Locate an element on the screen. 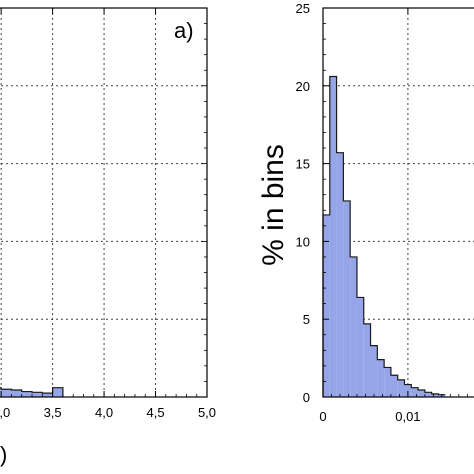  panel-b-x-tick-labels: 0 0,01 is located at coordinates (369, 416).